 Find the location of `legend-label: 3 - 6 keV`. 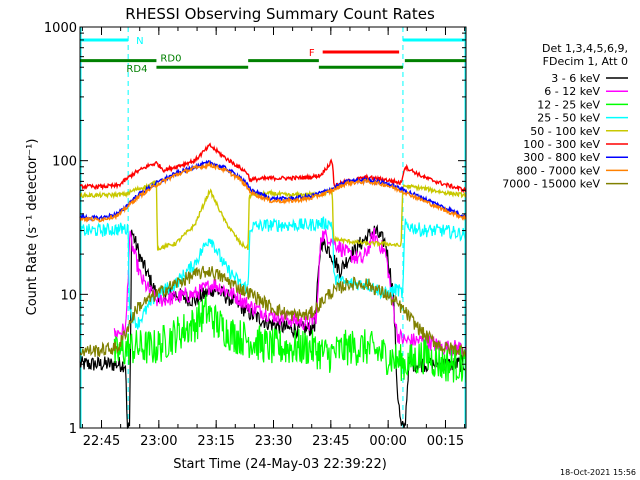

legend-label: 3 - 6 keV is located at coordinates (575, 78).